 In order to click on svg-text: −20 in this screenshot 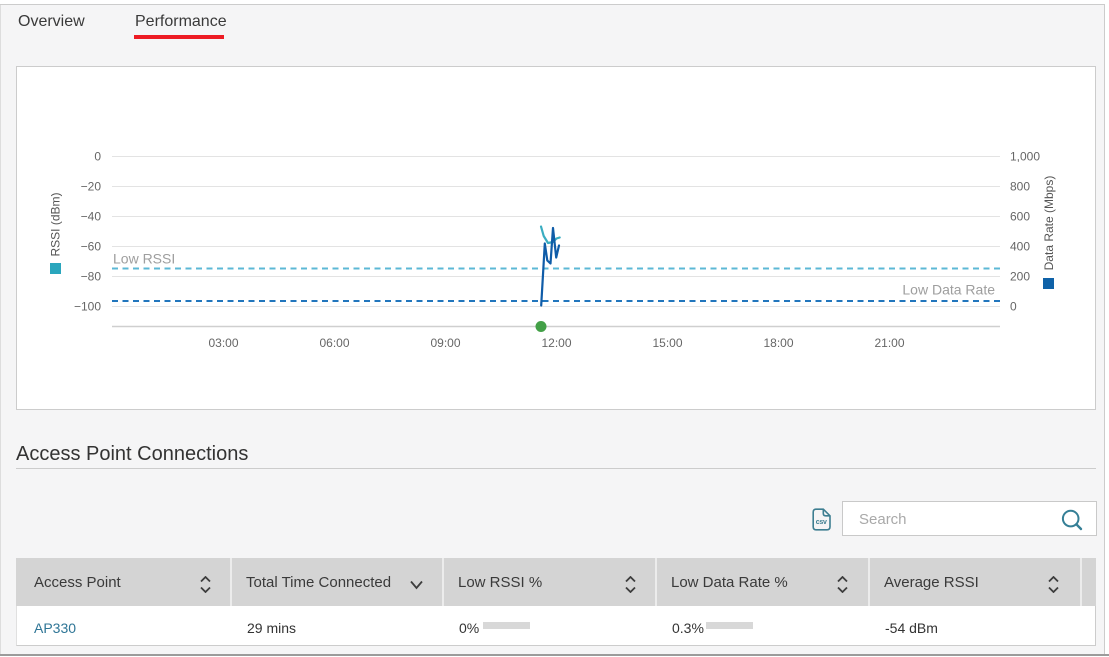, I will do `click(91, 187)`.